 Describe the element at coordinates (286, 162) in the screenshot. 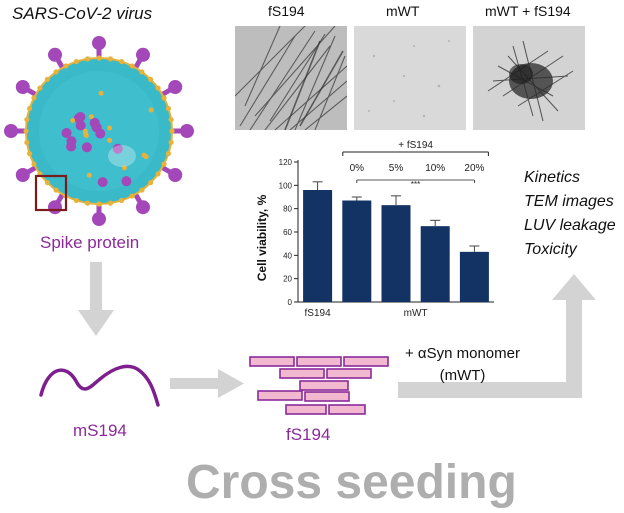

I see `y-tick-label: 120` at that location.